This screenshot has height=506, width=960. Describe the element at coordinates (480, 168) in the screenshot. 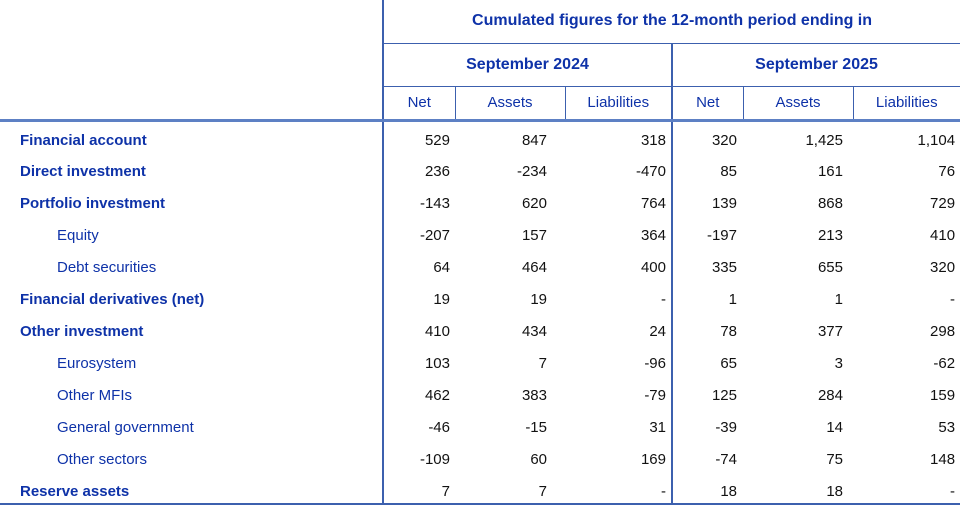

I see `table-row: Direct investment 236 -234 -470 85 161 76` at that location.